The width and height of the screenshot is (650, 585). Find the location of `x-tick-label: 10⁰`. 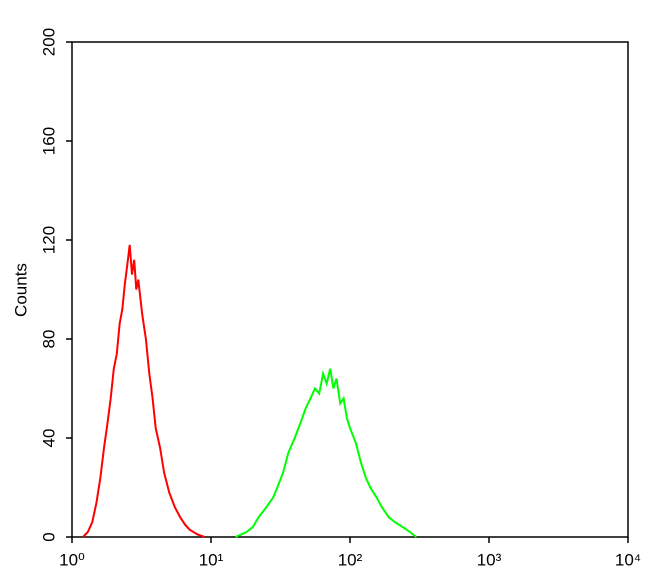

x-tick-label: 10⁰ is located at coordinates (72, 559).